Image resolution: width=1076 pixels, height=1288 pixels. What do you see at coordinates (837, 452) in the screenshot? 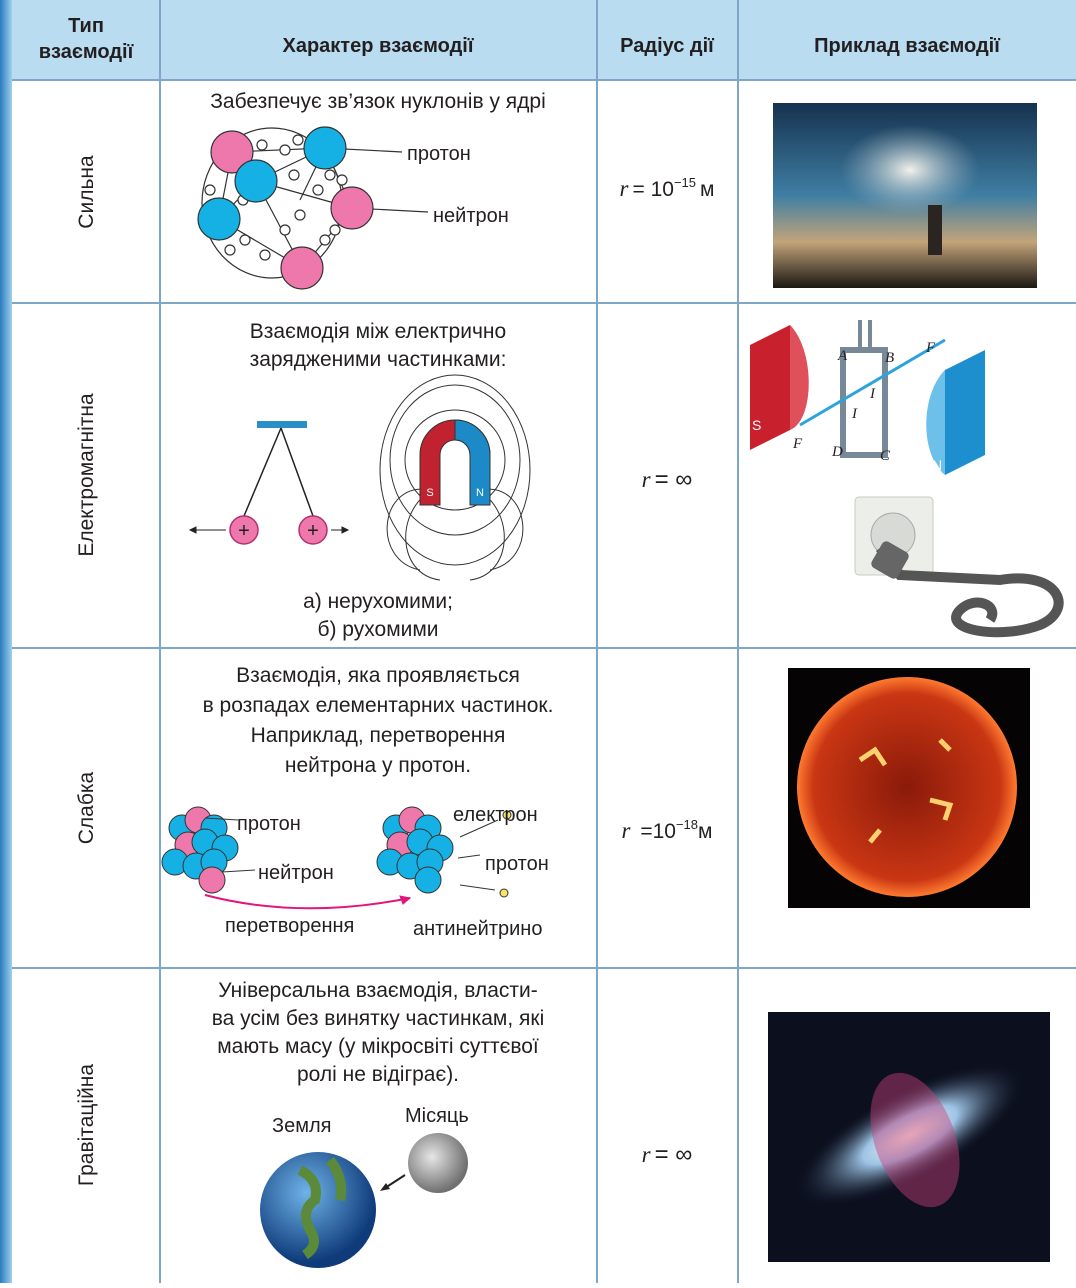
I see `figure-label: D` at bounding box center [837, 452].